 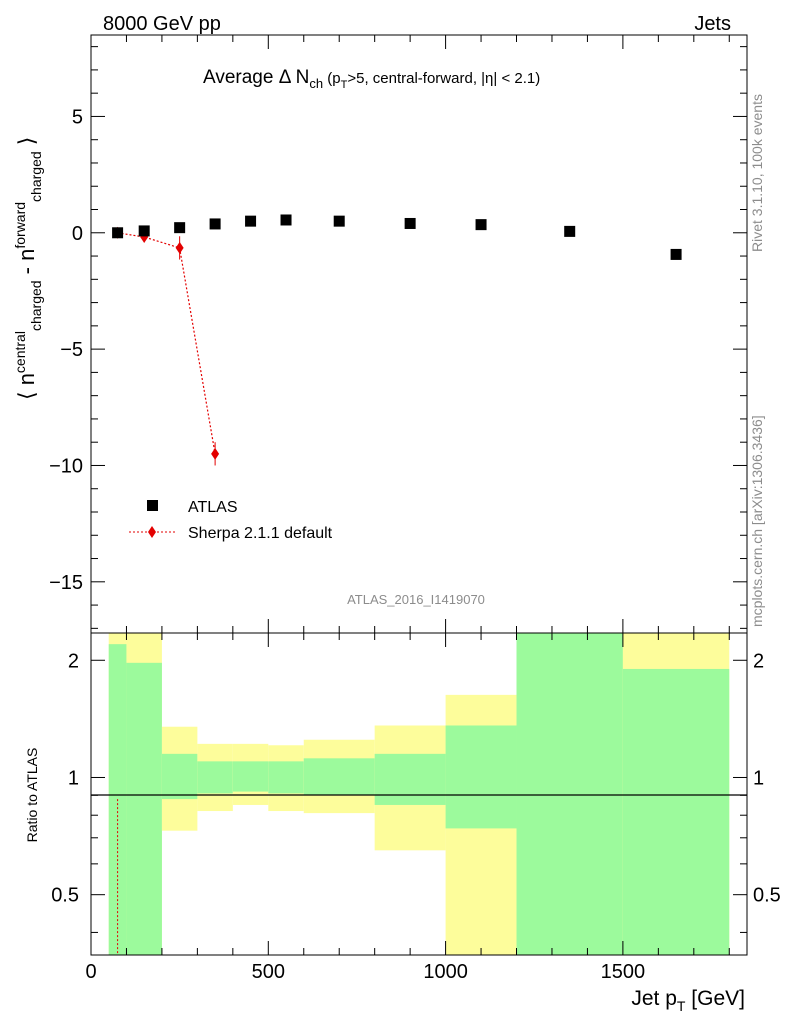 What do you see at coordinates (20, 225) in the screenshot?
I see `ylabel-forward-superscript: forward` at bounding box center [20, 225].